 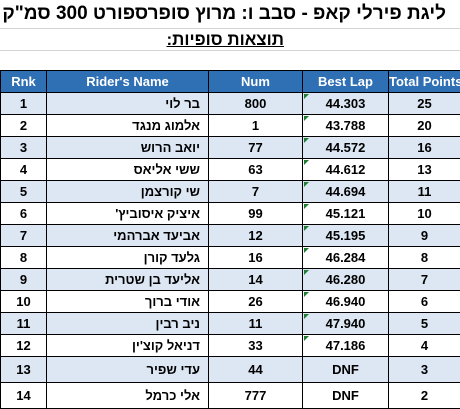 I want to click on best-lap-cell-value: 45.121, so click(x=346, y=213).